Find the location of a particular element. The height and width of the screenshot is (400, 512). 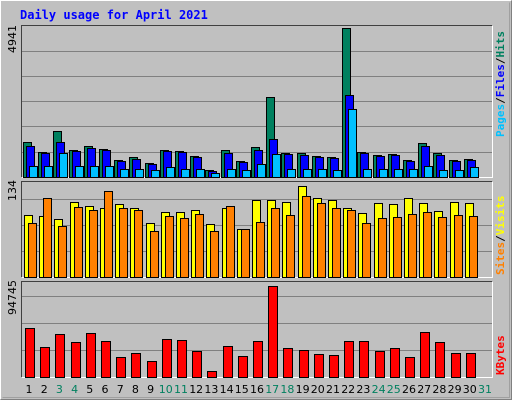

x-tick-label: 19 is located at coordinates (303, 389).